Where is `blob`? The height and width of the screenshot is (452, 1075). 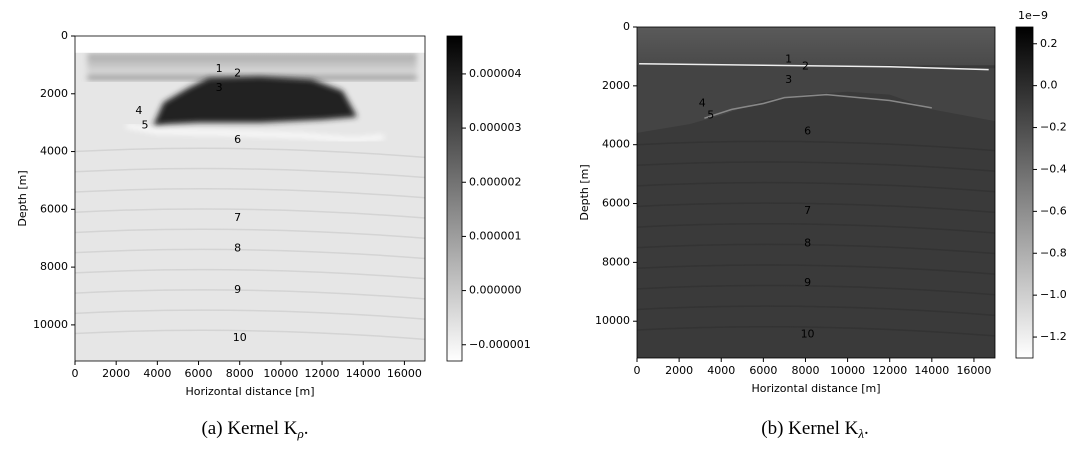
blob is located at coordinates (255, 101).